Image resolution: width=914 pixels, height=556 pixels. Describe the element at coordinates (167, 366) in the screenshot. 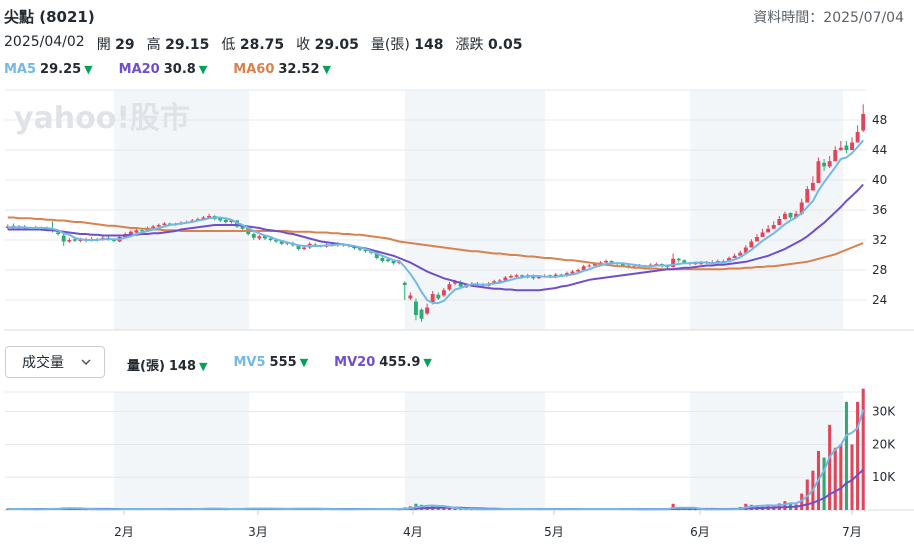

I see `vol-legend: 量(張) 148 ▼` at that location.